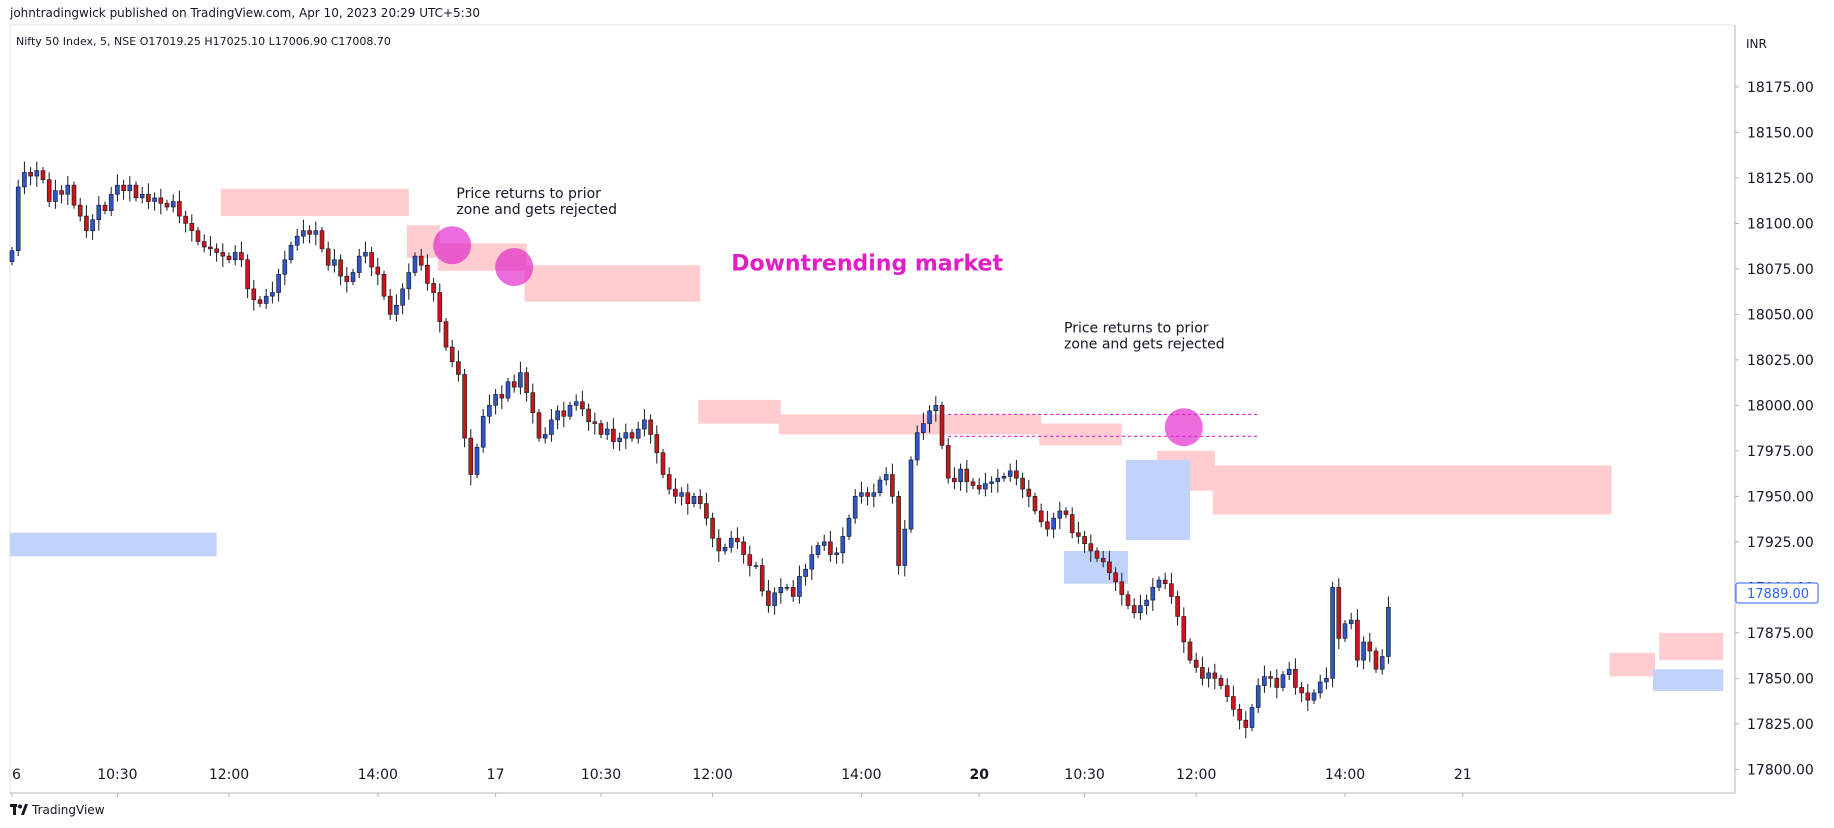 This screenshot has height=828, width=1834. I want to click on time-tick-label: 10:30, so click(601, 775).